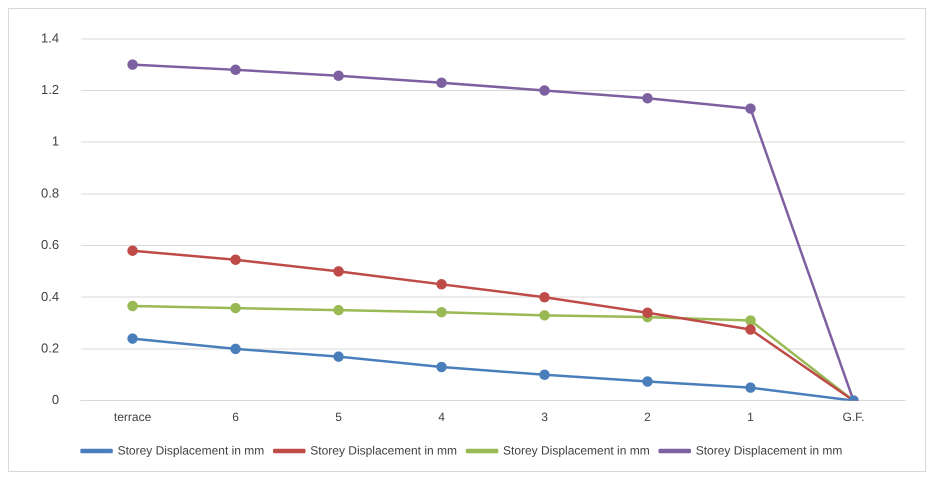 The width and height of the screenshot is (934, 480). What do you see at coordinates (133, 417) in the screenshot?
I see `x-tick-label: terrace` at bounding box center [133, 417].